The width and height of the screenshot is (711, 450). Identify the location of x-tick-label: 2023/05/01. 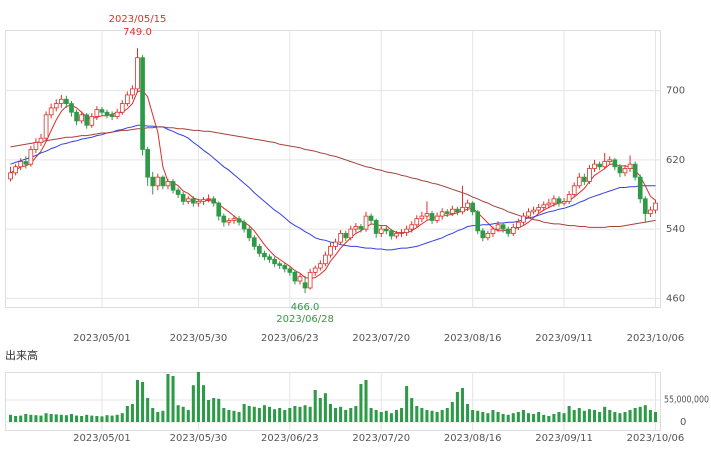
(102, 338).